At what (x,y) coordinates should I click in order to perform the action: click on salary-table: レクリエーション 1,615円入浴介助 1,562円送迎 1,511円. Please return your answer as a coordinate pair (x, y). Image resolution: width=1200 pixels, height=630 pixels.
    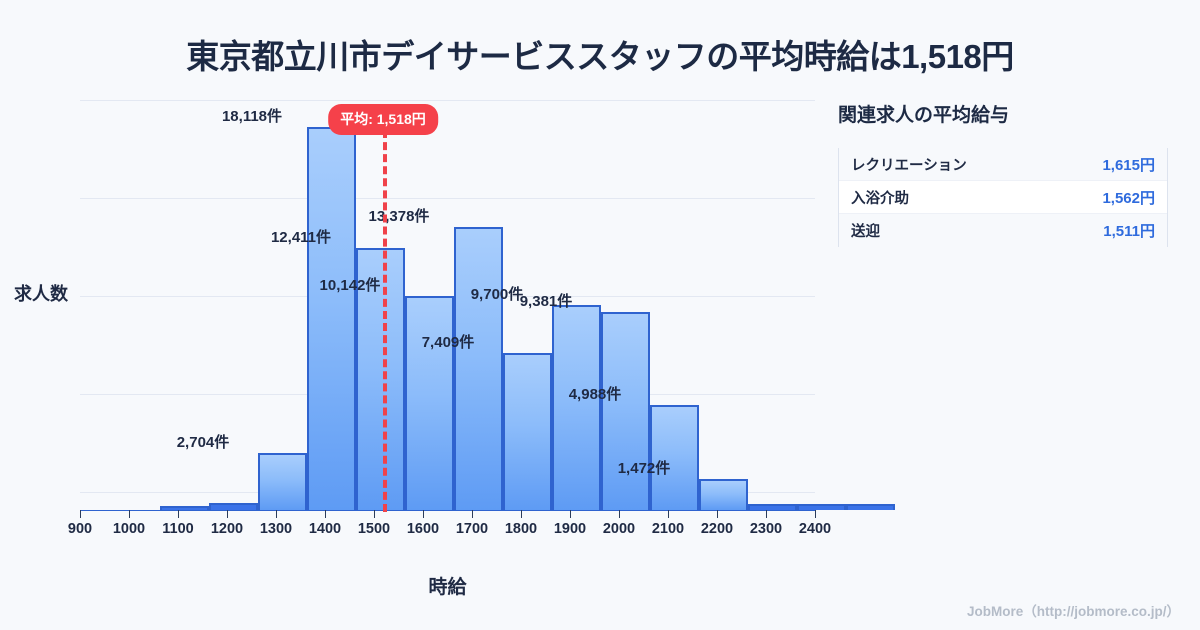
    Looking at the image, I should click on (1003, 197).